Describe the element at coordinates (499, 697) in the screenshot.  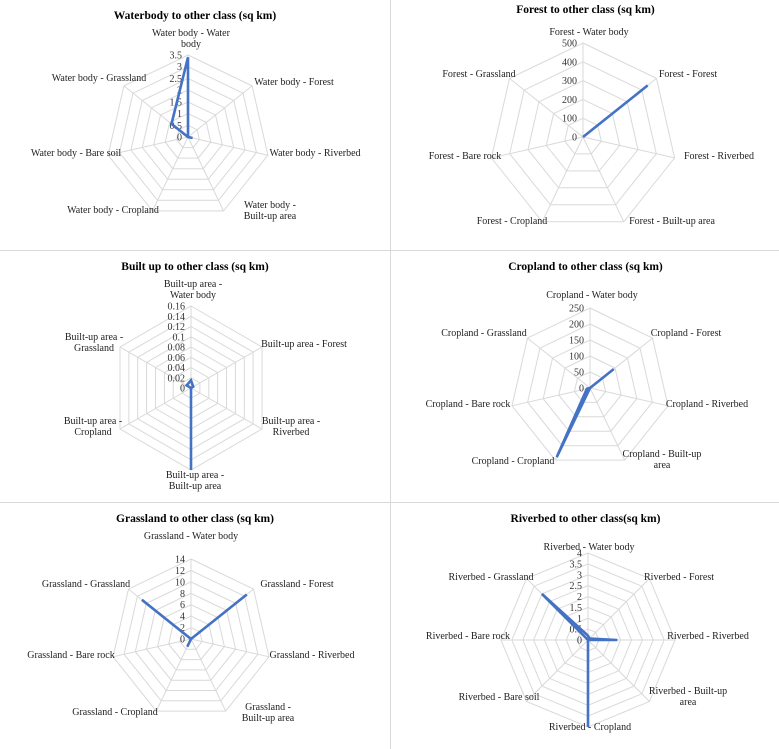
I see `category-label: Riverbed - Bare soil` at that location.